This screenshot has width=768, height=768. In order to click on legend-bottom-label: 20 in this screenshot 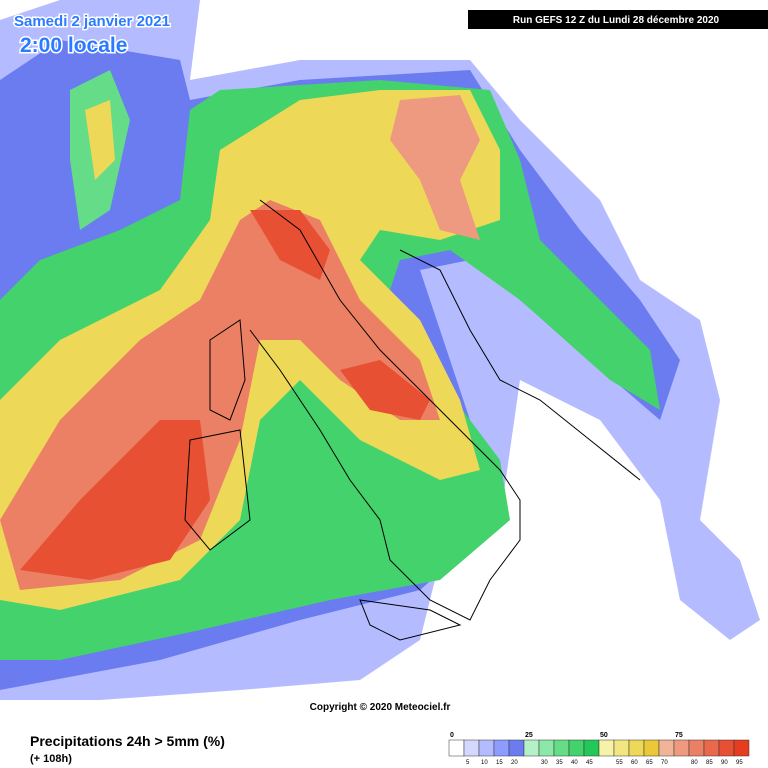, I will do `click(514, 763)`.